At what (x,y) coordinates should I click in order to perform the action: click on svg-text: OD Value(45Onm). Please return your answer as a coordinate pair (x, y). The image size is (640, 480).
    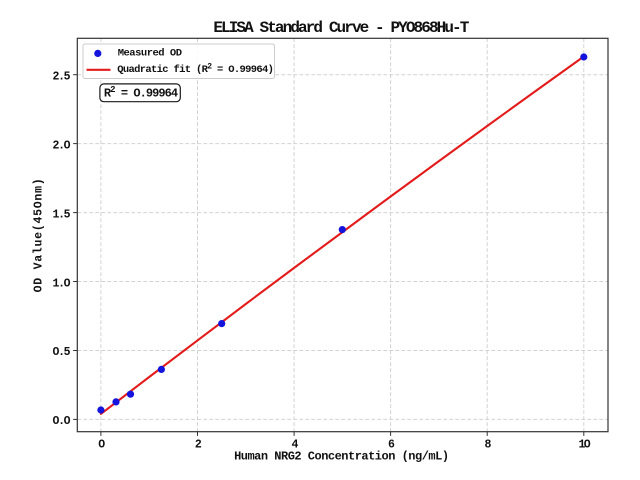
    Looking at the image, I should click on (39, 235).